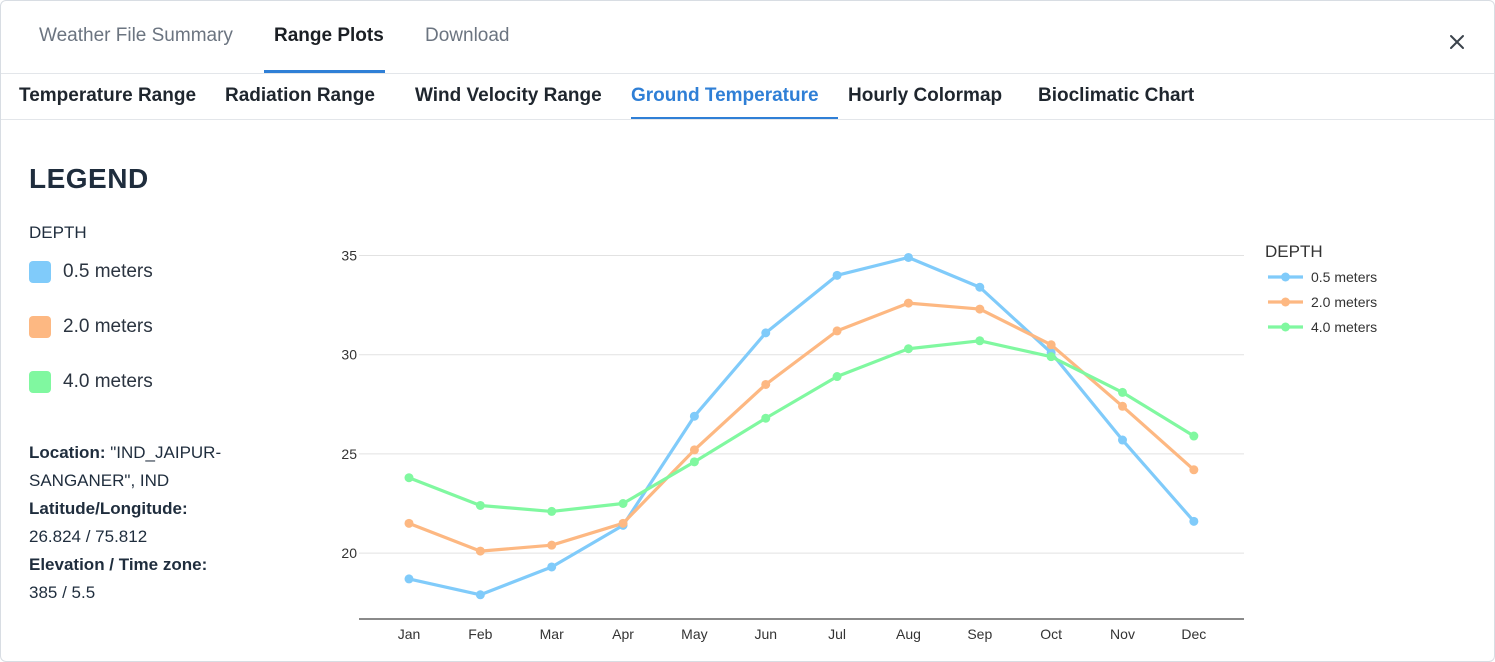 The height and width of the screenshot is (662, 1495). Describe the element at coordinates (118, 564) in the screenshot. I see `elevation-label: Elevation / Time zone:` at that location.